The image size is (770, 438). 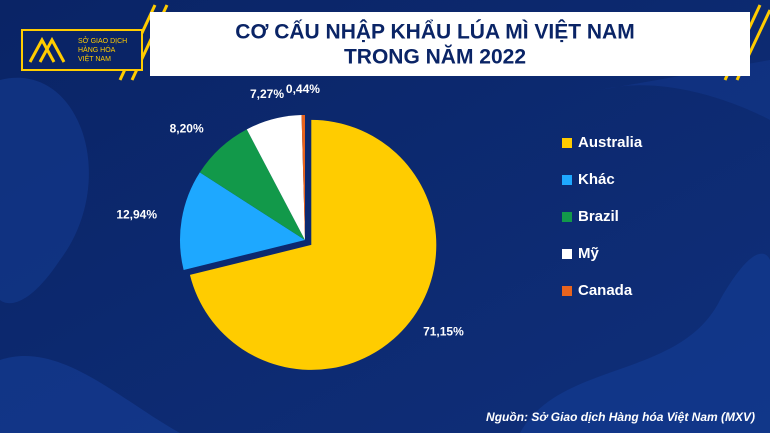 What do you see at coordinates (136, 215) in the screenshot?
I see `data-label: 12,94%` at bounding box center [136, 215].